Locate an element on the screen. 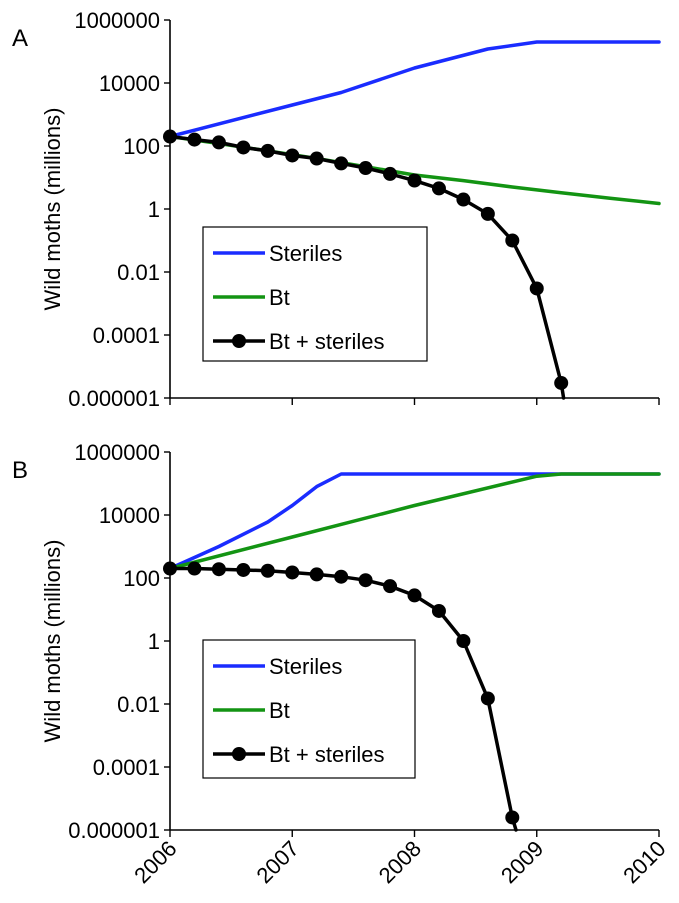  series-line-bt is located at coordinates (414, 521).